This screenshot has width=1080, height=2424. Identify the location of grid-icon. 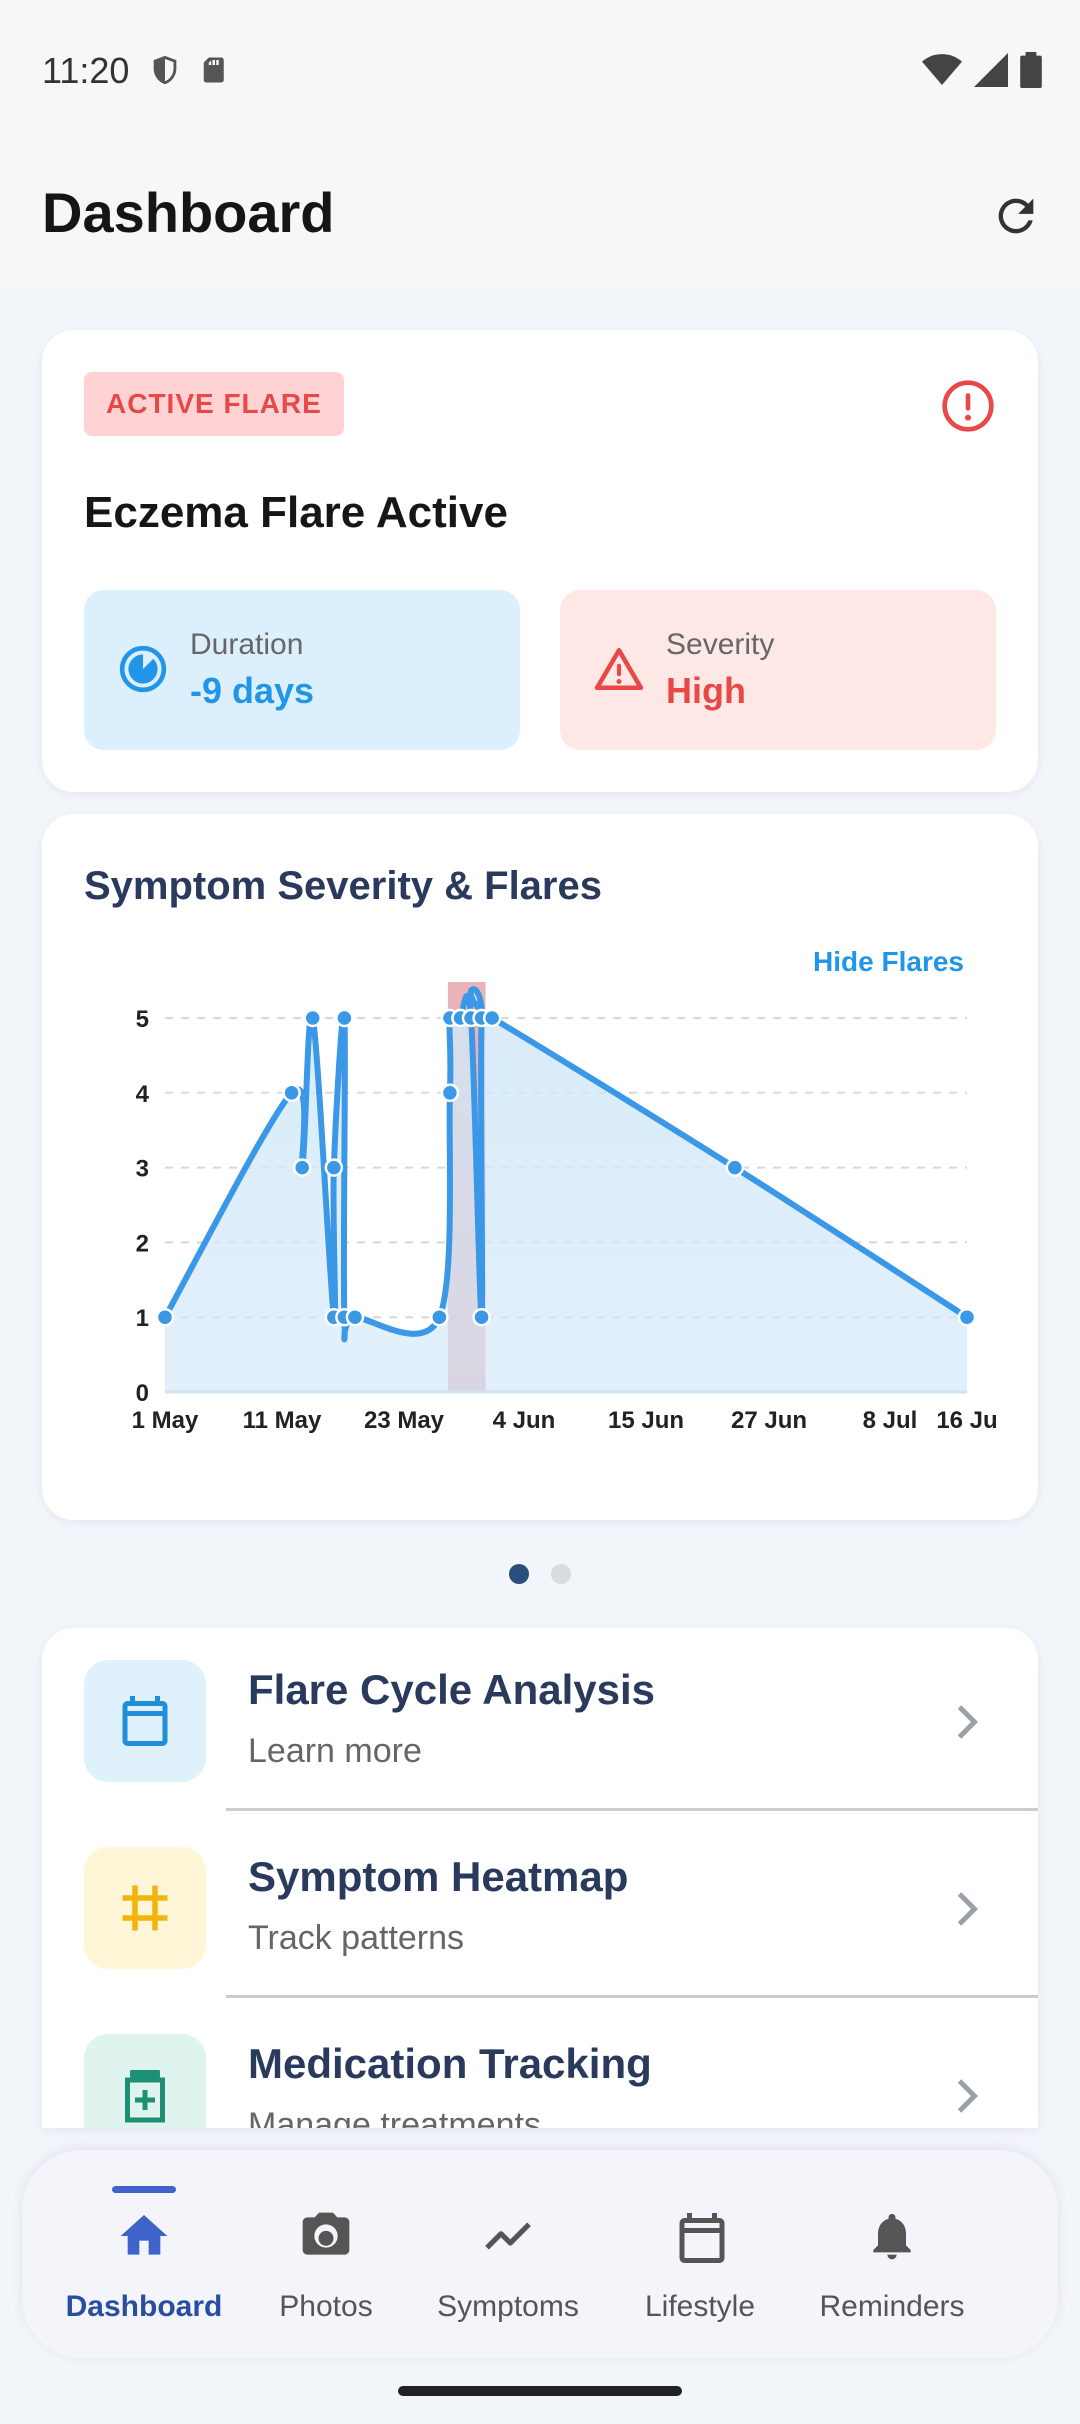
(145, 1908).